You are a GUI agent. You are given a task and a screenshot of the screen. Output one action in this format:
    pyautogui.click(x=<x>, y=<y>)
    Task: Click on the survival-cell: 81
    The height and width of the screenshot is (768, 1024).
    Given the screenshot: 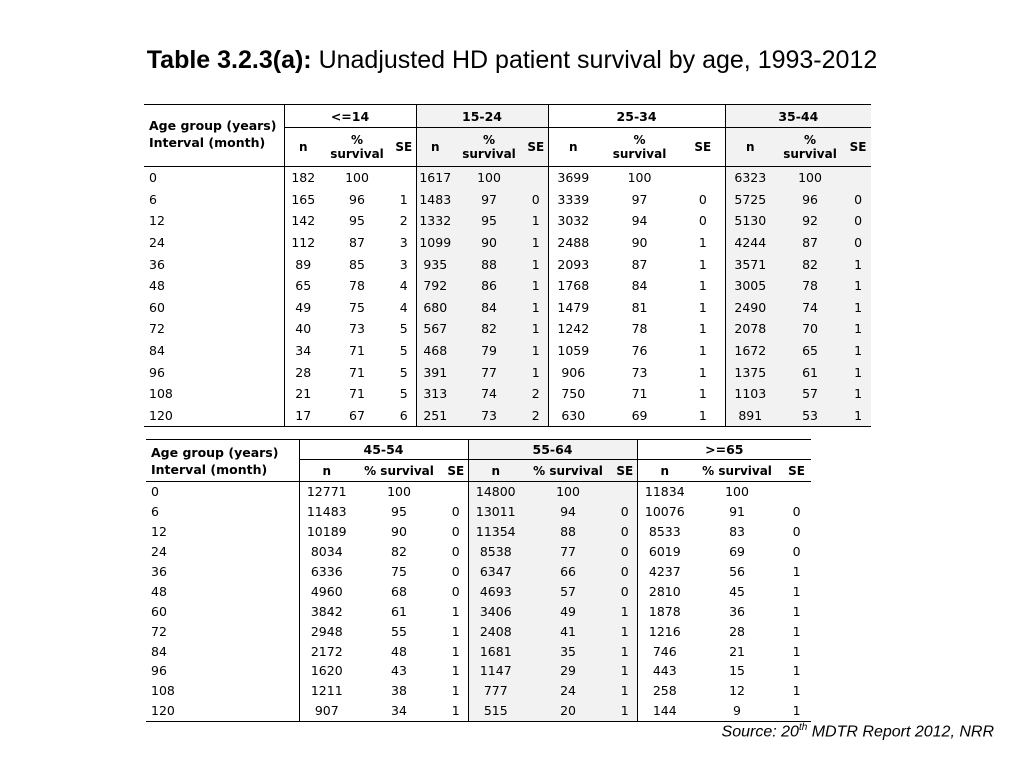 What is the action you would take?
    pyautogui.click(x=639, y=307)
    